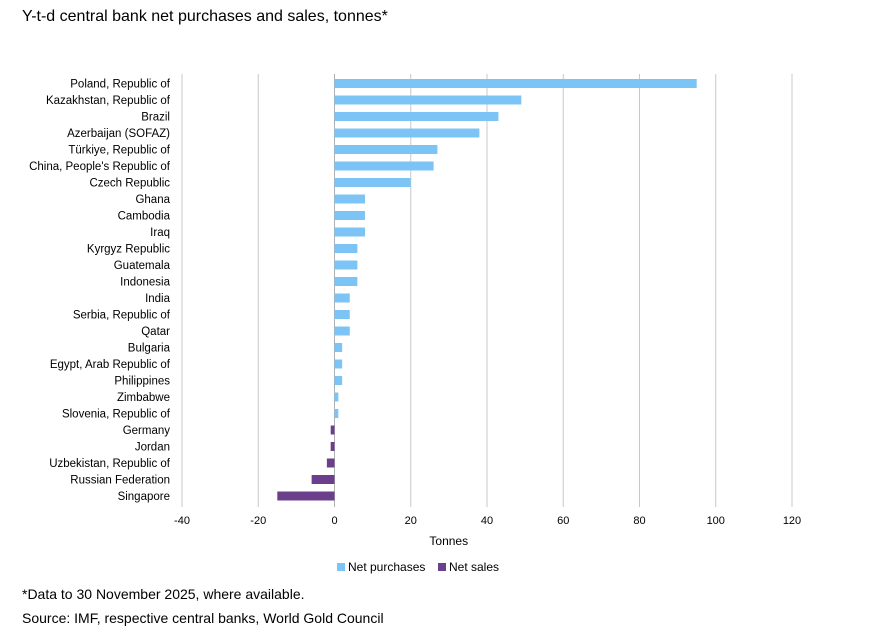  Describe the element at coordinates (158, 299) in the screenshot. I see `category-label: India` at that location.